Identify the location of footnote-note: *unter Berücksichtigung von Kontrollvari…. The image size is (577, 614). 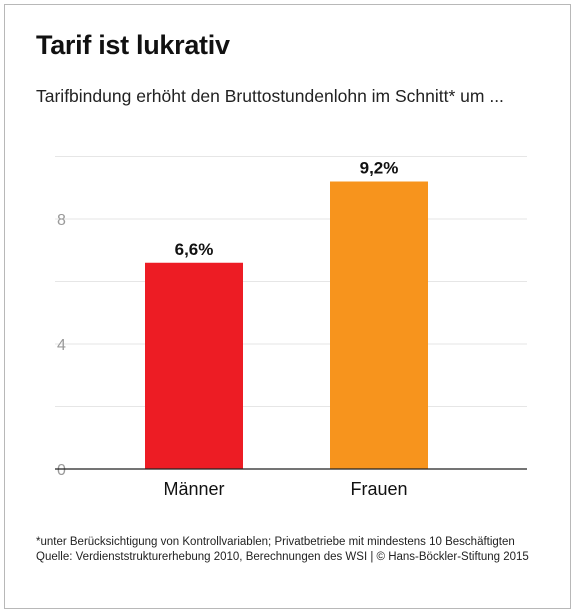
(275, 542).